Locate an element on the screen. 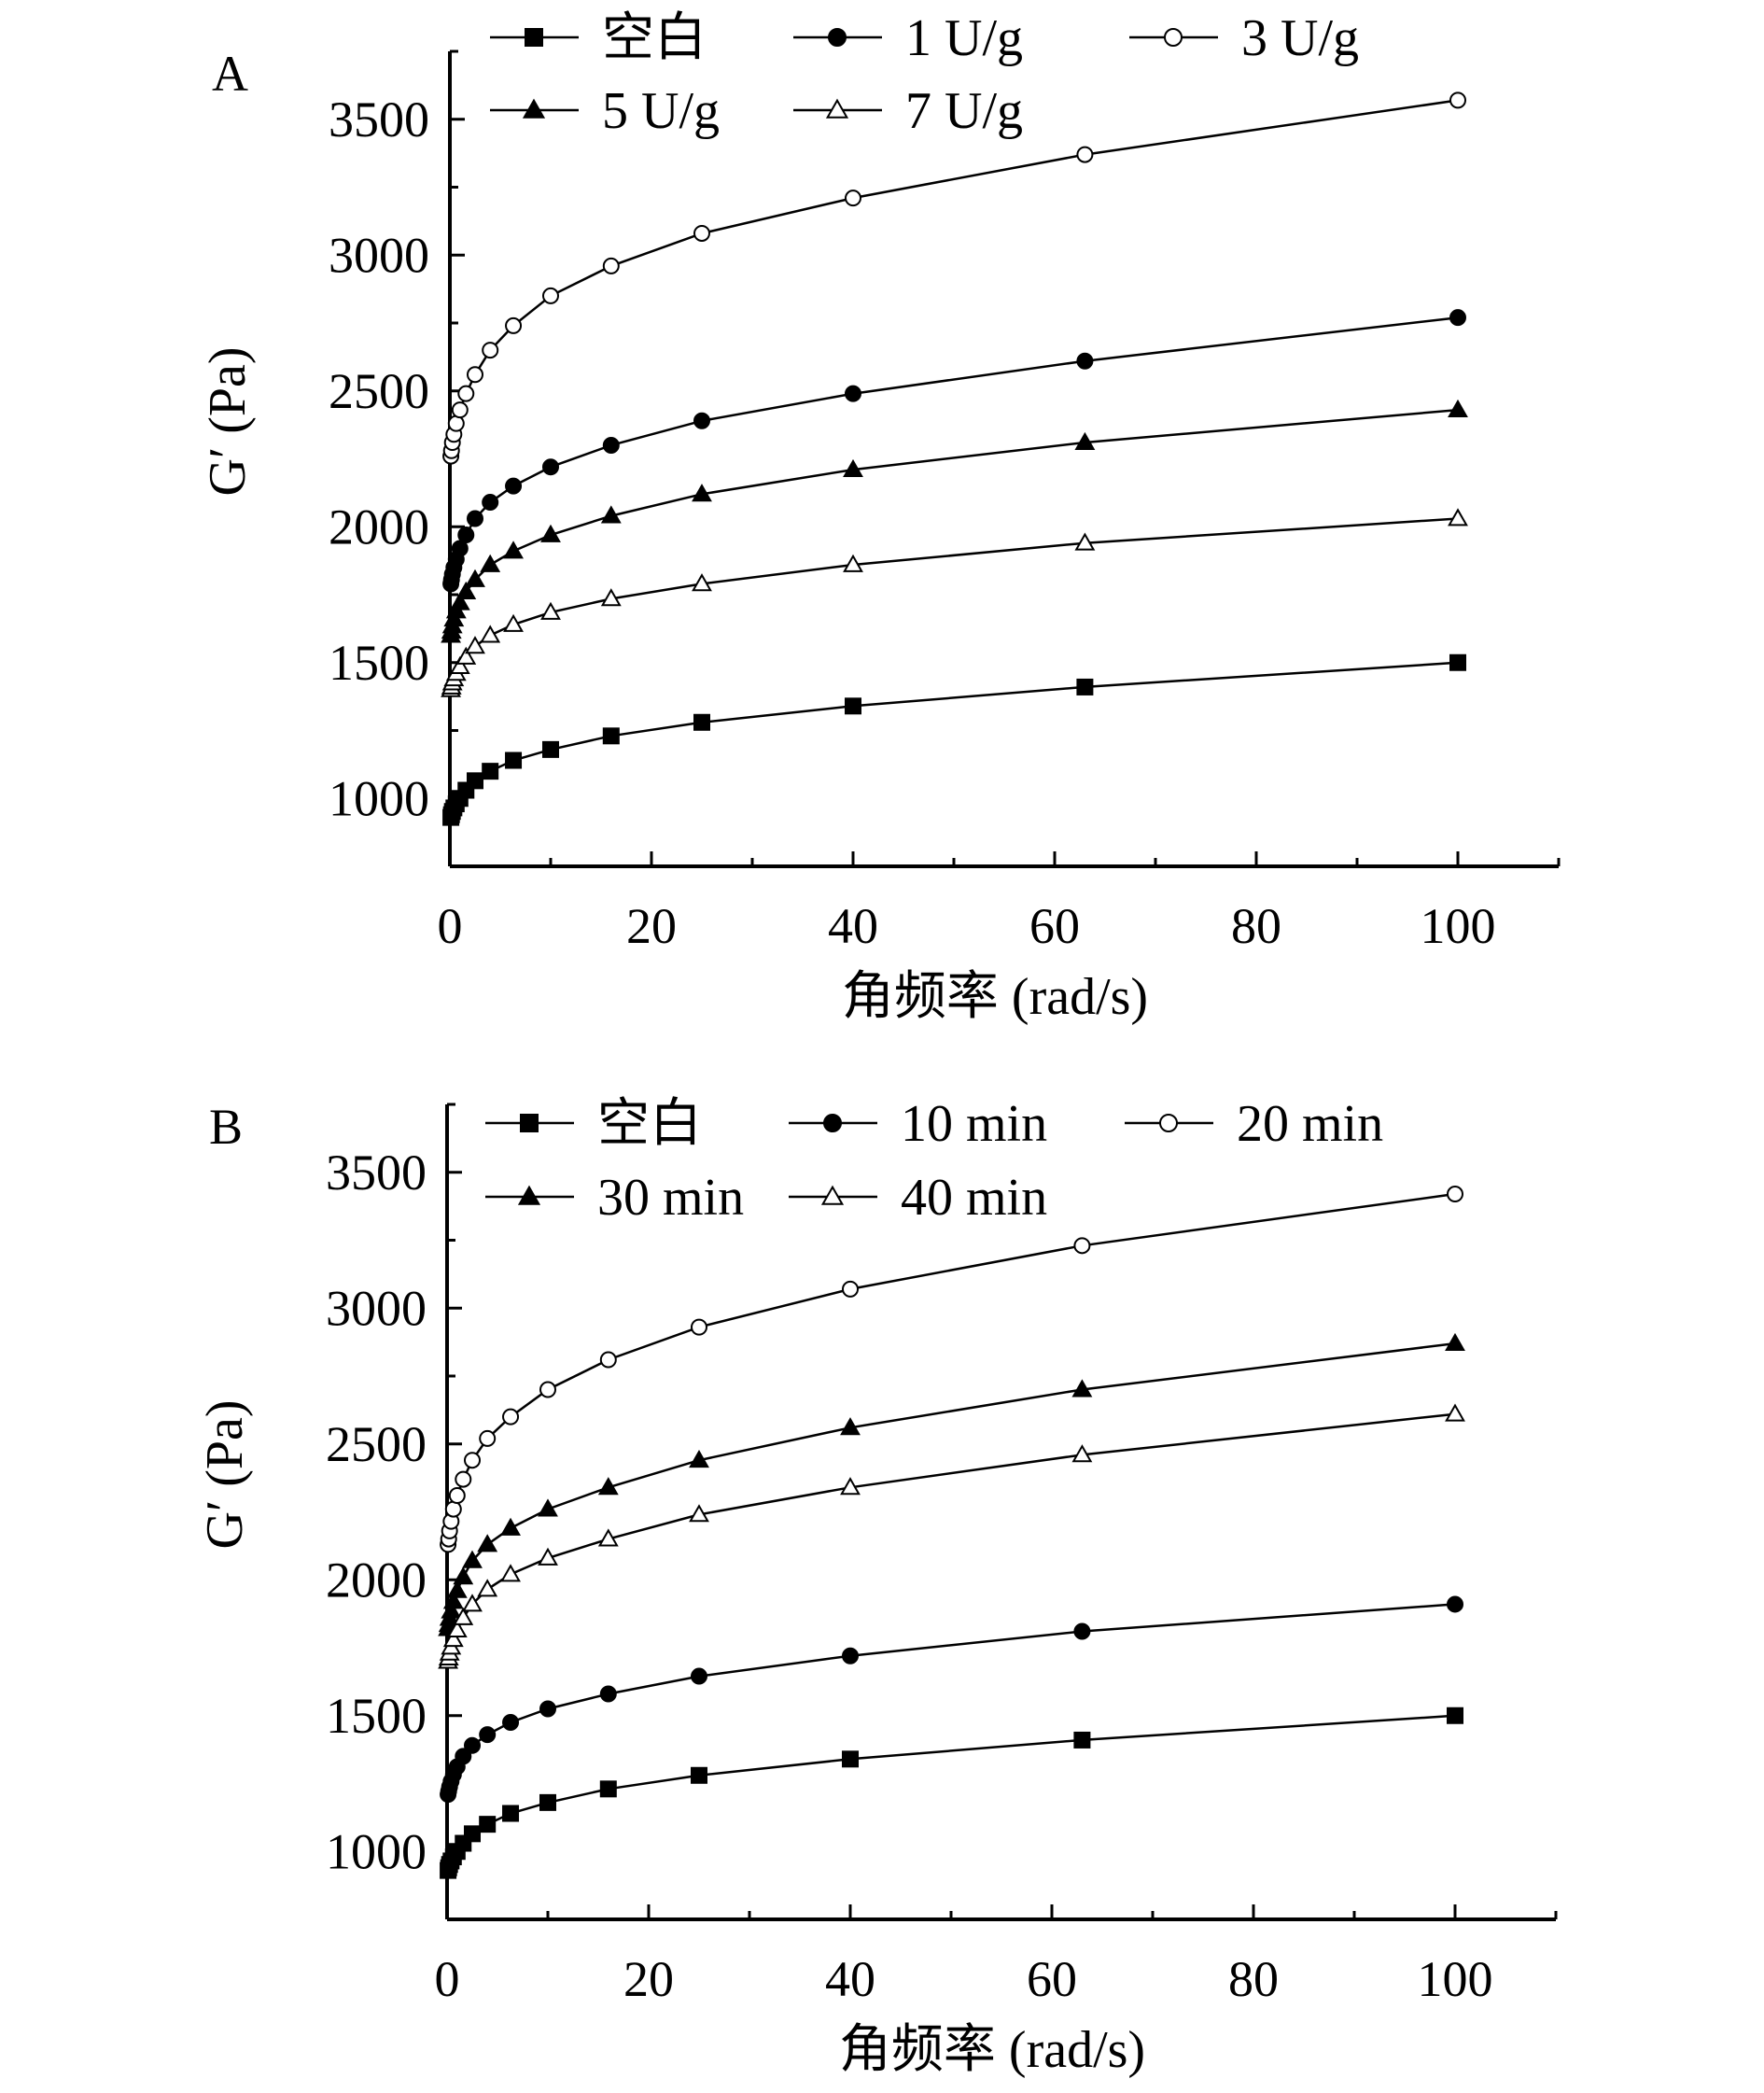  legend-entry: 3 U/g is located at coordinates (1244, 38).